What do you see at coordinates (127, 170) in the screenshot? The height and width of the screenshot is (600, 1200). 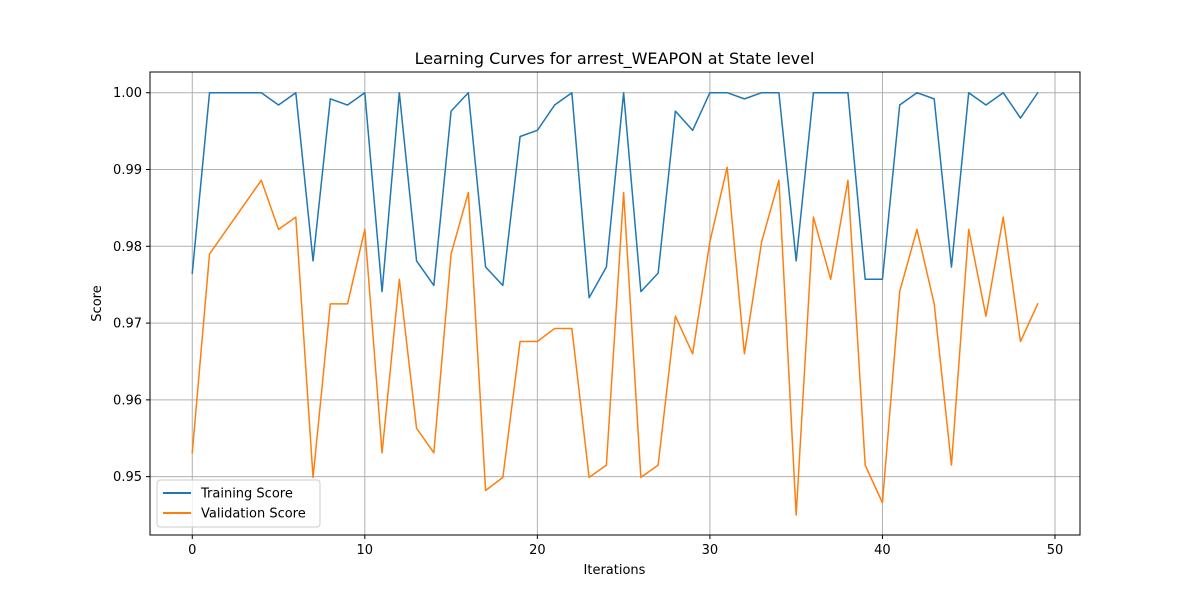 I see `y-tick-label: 0.99` at bounding box center [127, 170].